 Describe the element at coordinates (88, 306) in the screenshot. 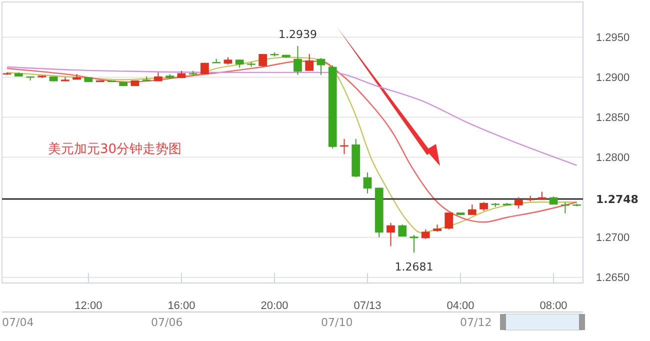

I see `x-tick-label: 12:00` at that location.